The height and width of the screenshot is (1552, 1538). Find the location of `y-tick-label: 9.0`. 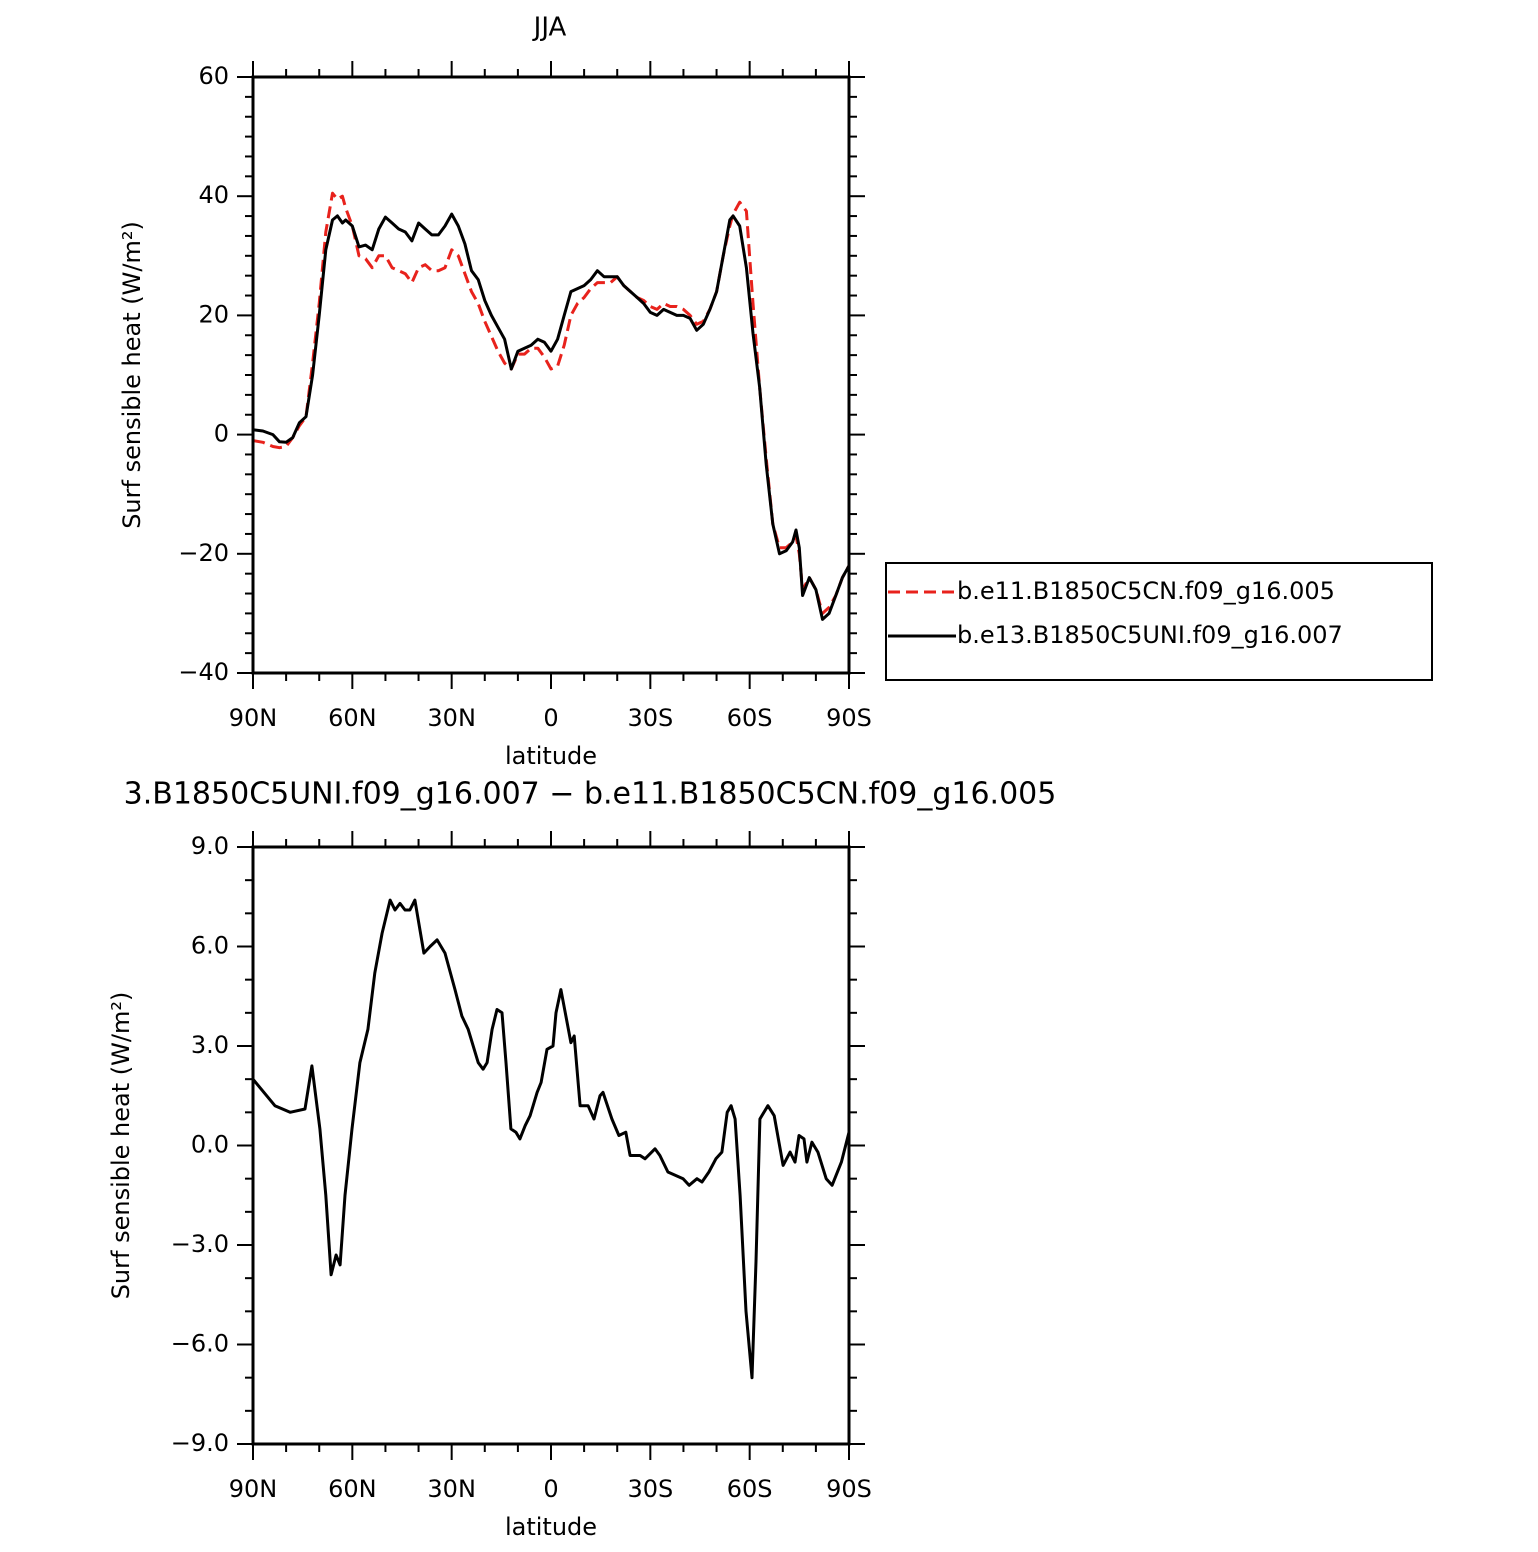

y-tick-label: 9.0 is located at coordinates (210, 846).